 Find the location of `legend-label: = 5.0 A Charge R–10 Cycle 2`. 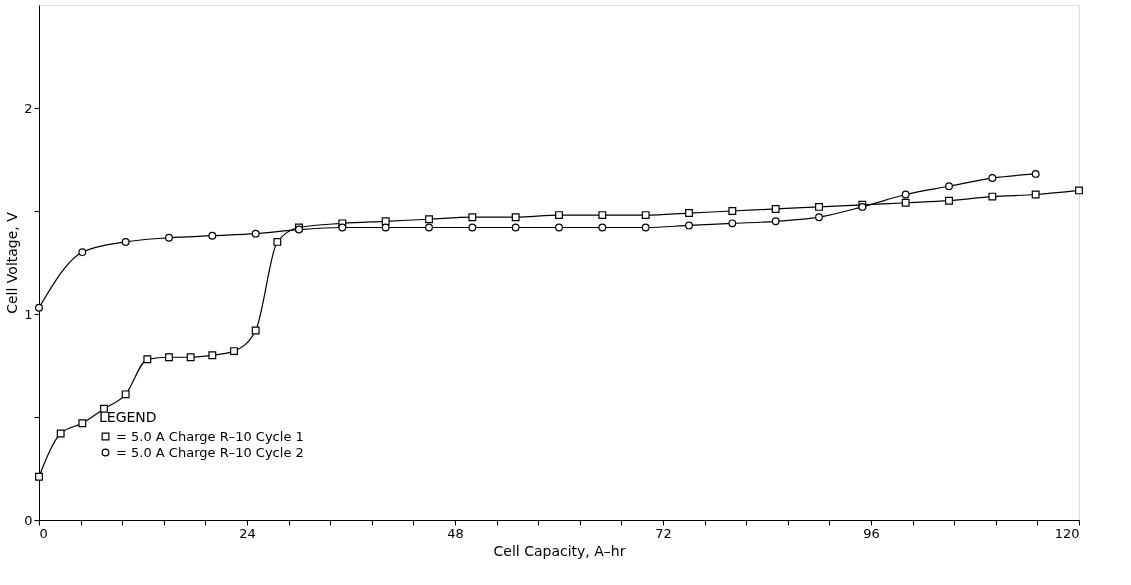

legend-label: = 5.0 A Charge R–10 Cycle 2 is located at coordinates (210, 452).